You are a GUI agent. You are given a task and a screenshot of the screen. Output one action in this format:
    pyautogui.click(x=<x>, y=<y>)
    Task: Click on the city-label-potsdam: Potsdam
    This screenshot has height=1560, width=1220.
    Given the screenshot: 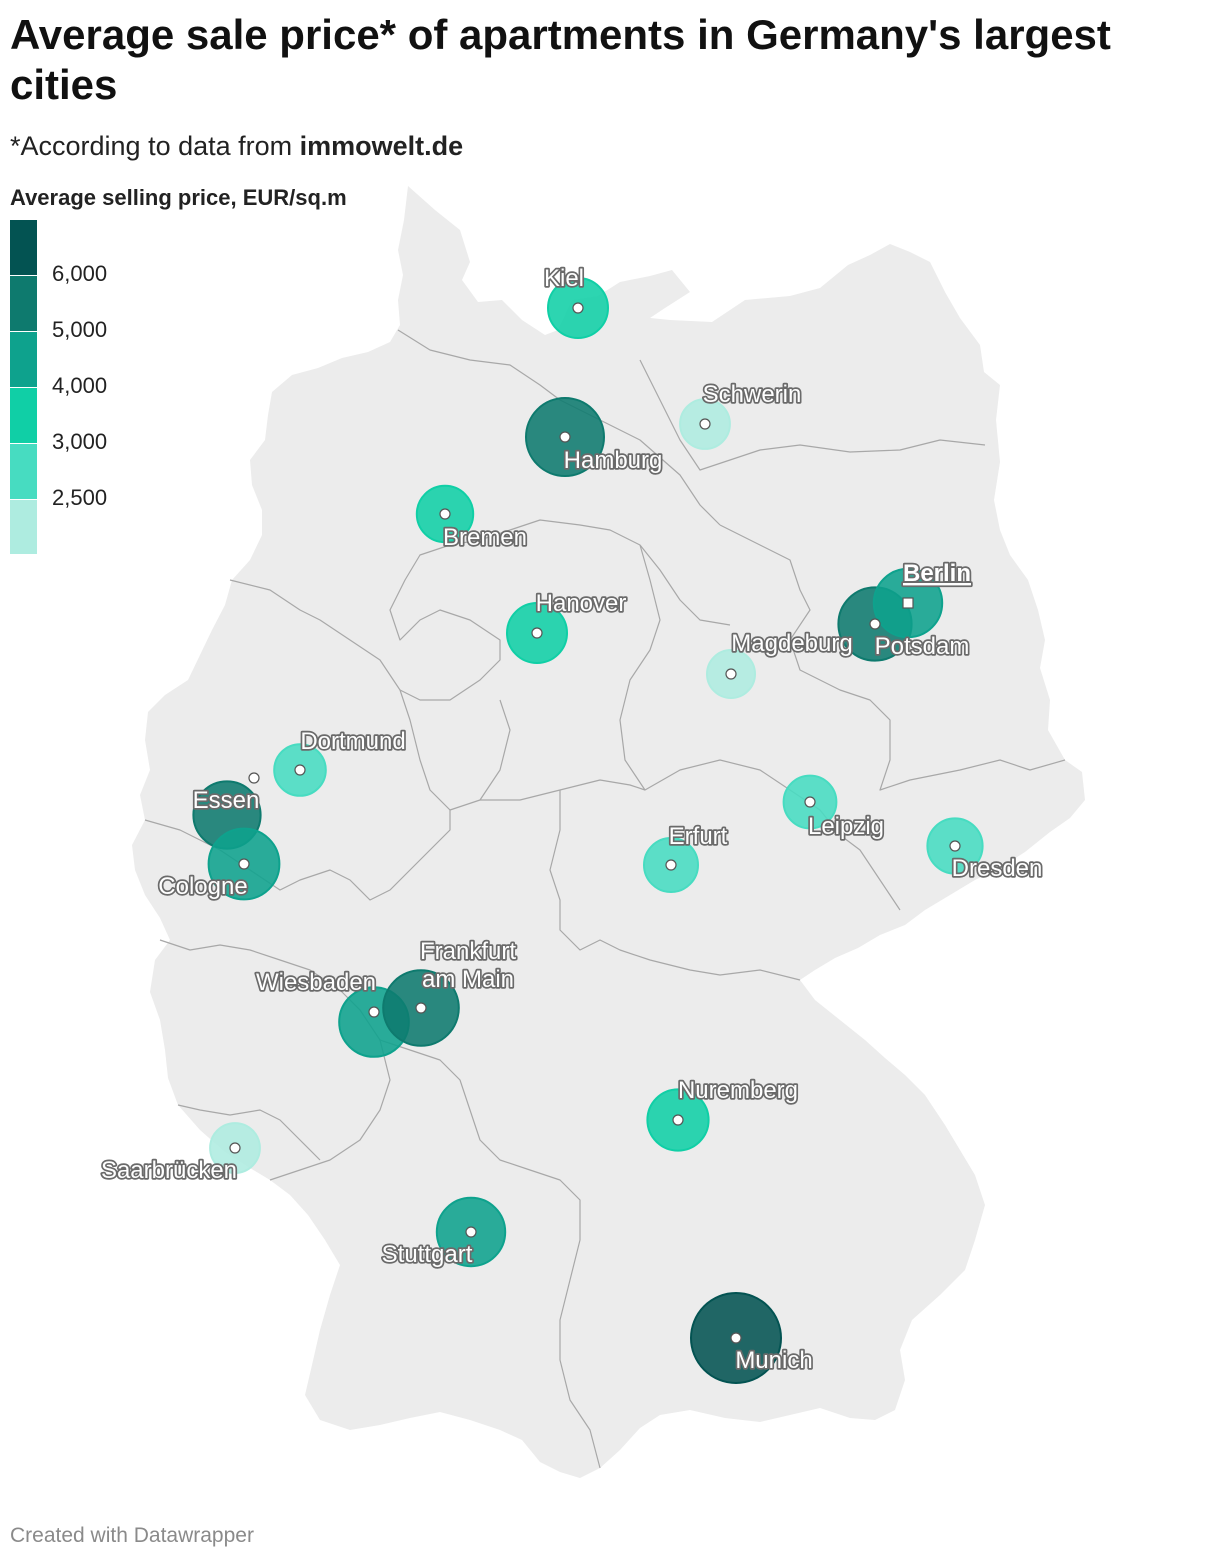 What is the action you would take?
    pyautogui.click(x=922, y=646)
    